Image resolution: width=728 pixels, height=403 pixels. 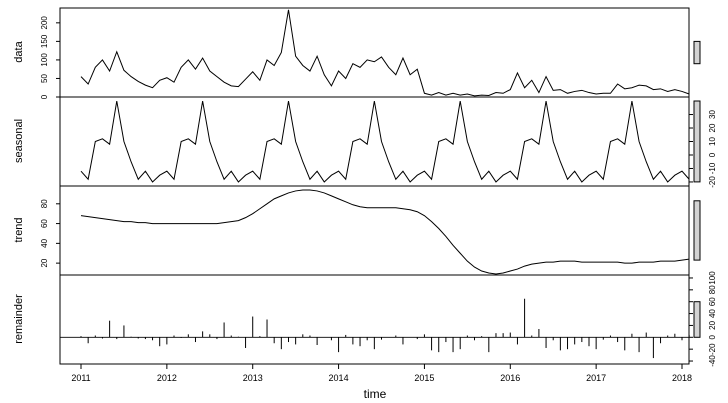 What do you see at coordinates (697, 230) in the screenshot?
I see `panel-trend-scale-bar` at bounding box center [697, 230].